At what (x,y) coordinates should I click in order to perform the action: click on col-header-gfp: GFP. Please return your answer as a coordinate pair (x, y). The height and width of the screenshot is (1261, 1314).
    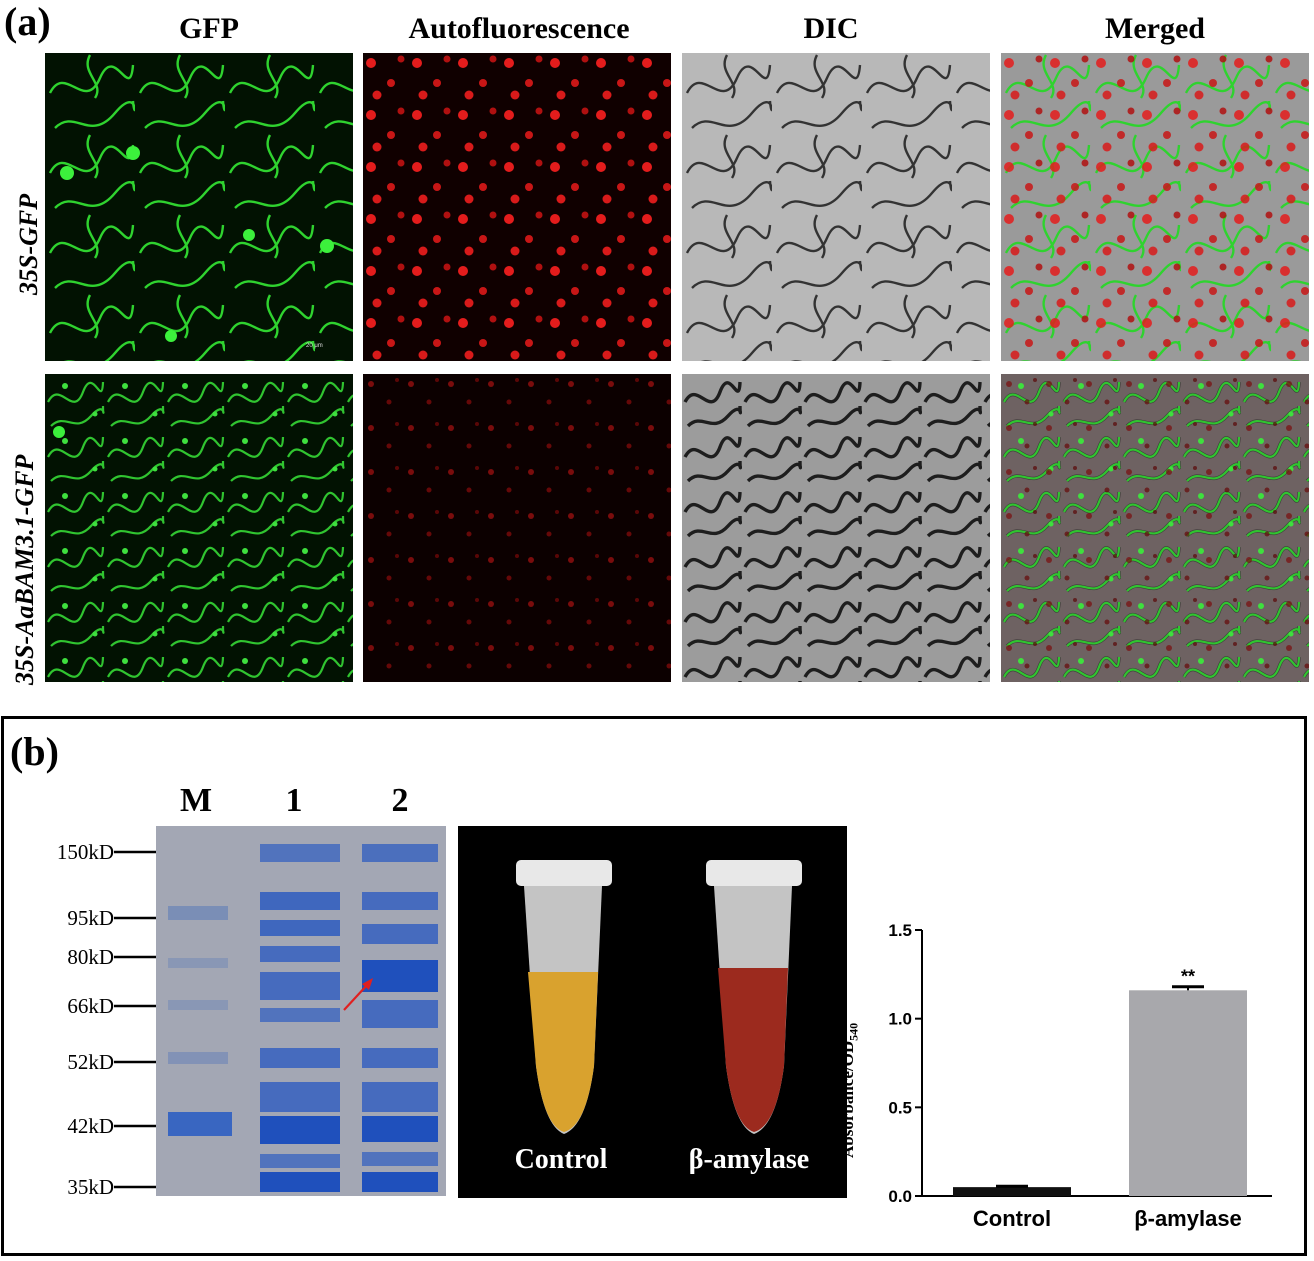
    Looking at the image, I should click on (209, 28).